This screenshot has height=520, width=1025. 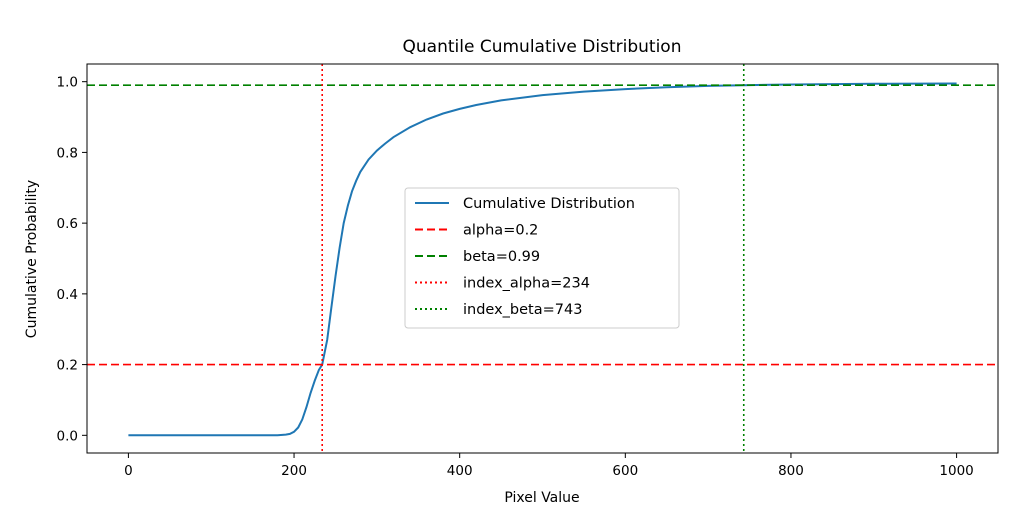 What do you see at coordinates (542, 47) in the screenshot?
I see `chart-title: Quantile Cumulative Distribution` at bounding box center [542, 47].